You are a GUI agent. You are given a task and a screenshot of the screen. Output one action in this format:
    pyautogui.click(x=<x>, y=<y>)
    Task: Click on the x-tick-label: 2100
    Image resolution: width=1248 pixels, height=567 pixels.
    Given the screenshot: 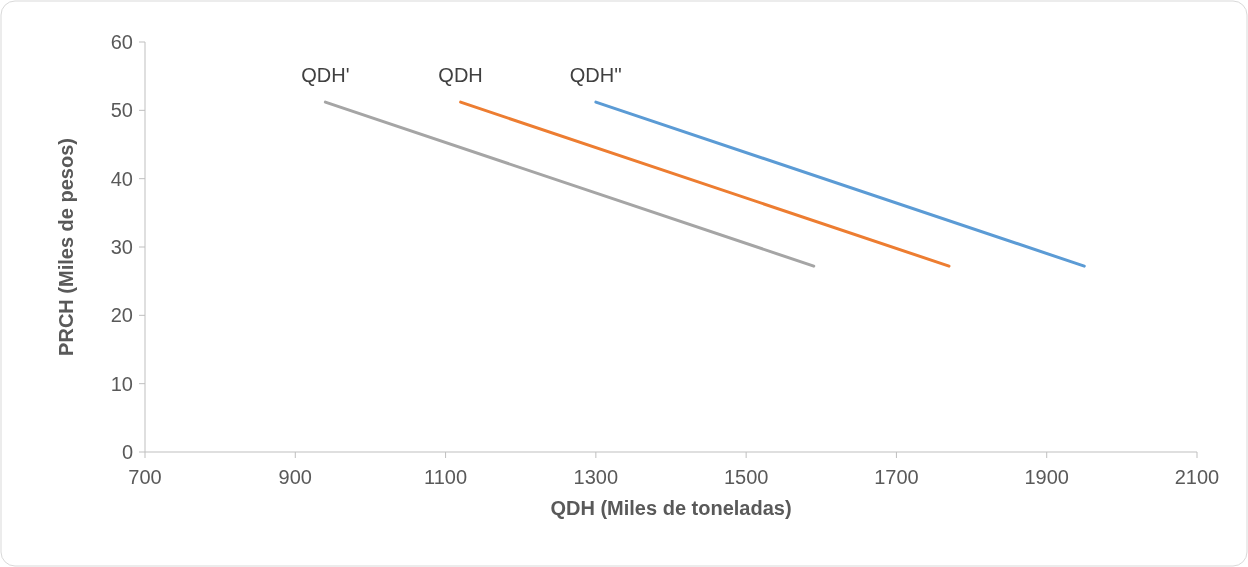 What is the action you would take?
    pyautogui.click(x=1197, y=477)
    